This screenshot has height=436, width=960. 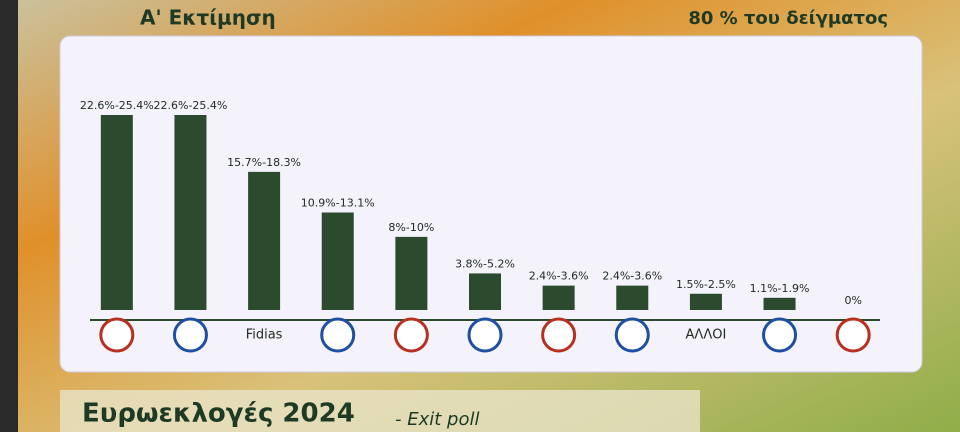 What do you see at coordinates (380, 411) in the screenshot?
I see `footer-banner` at bounding box center [380, 411].